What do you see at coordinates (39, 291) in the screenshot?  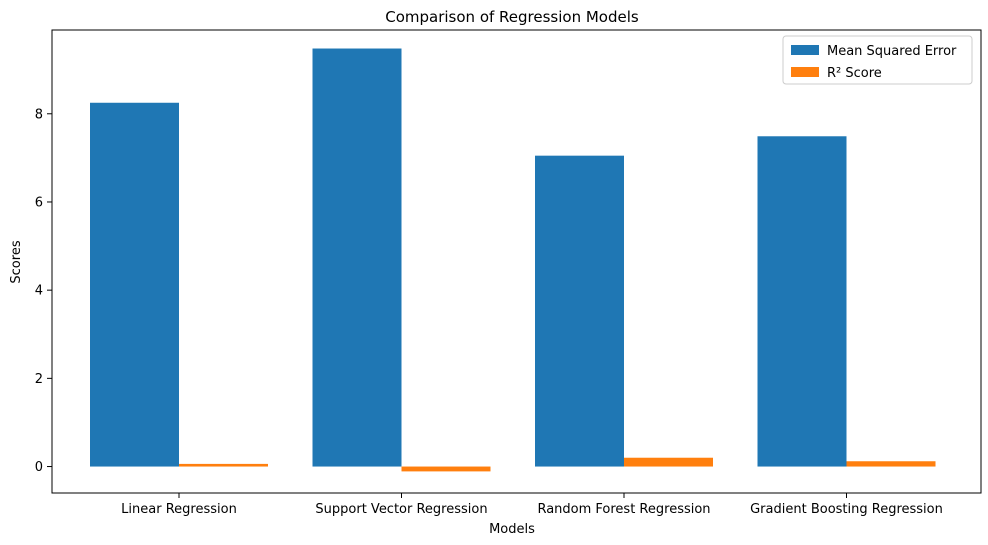 I see `y-tick-label-2: 4` at bounding box center [39, 291].